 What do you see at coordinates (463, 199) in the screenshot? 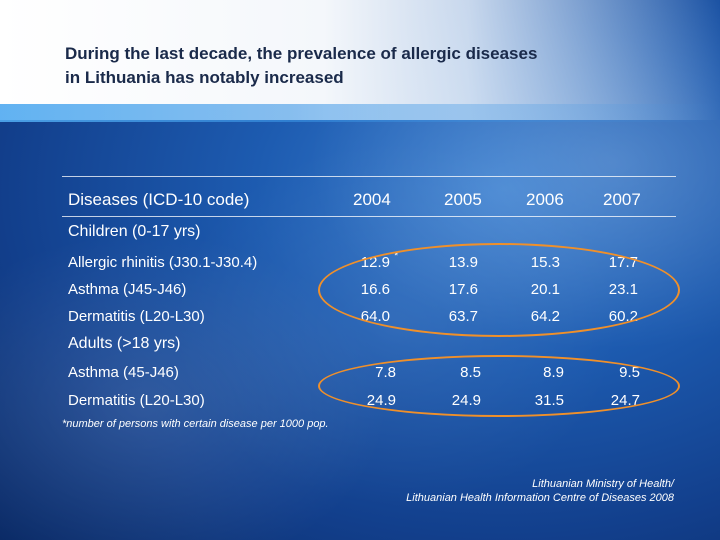
I see `column-header-2005: 2005` at bounding box center [463, 199].